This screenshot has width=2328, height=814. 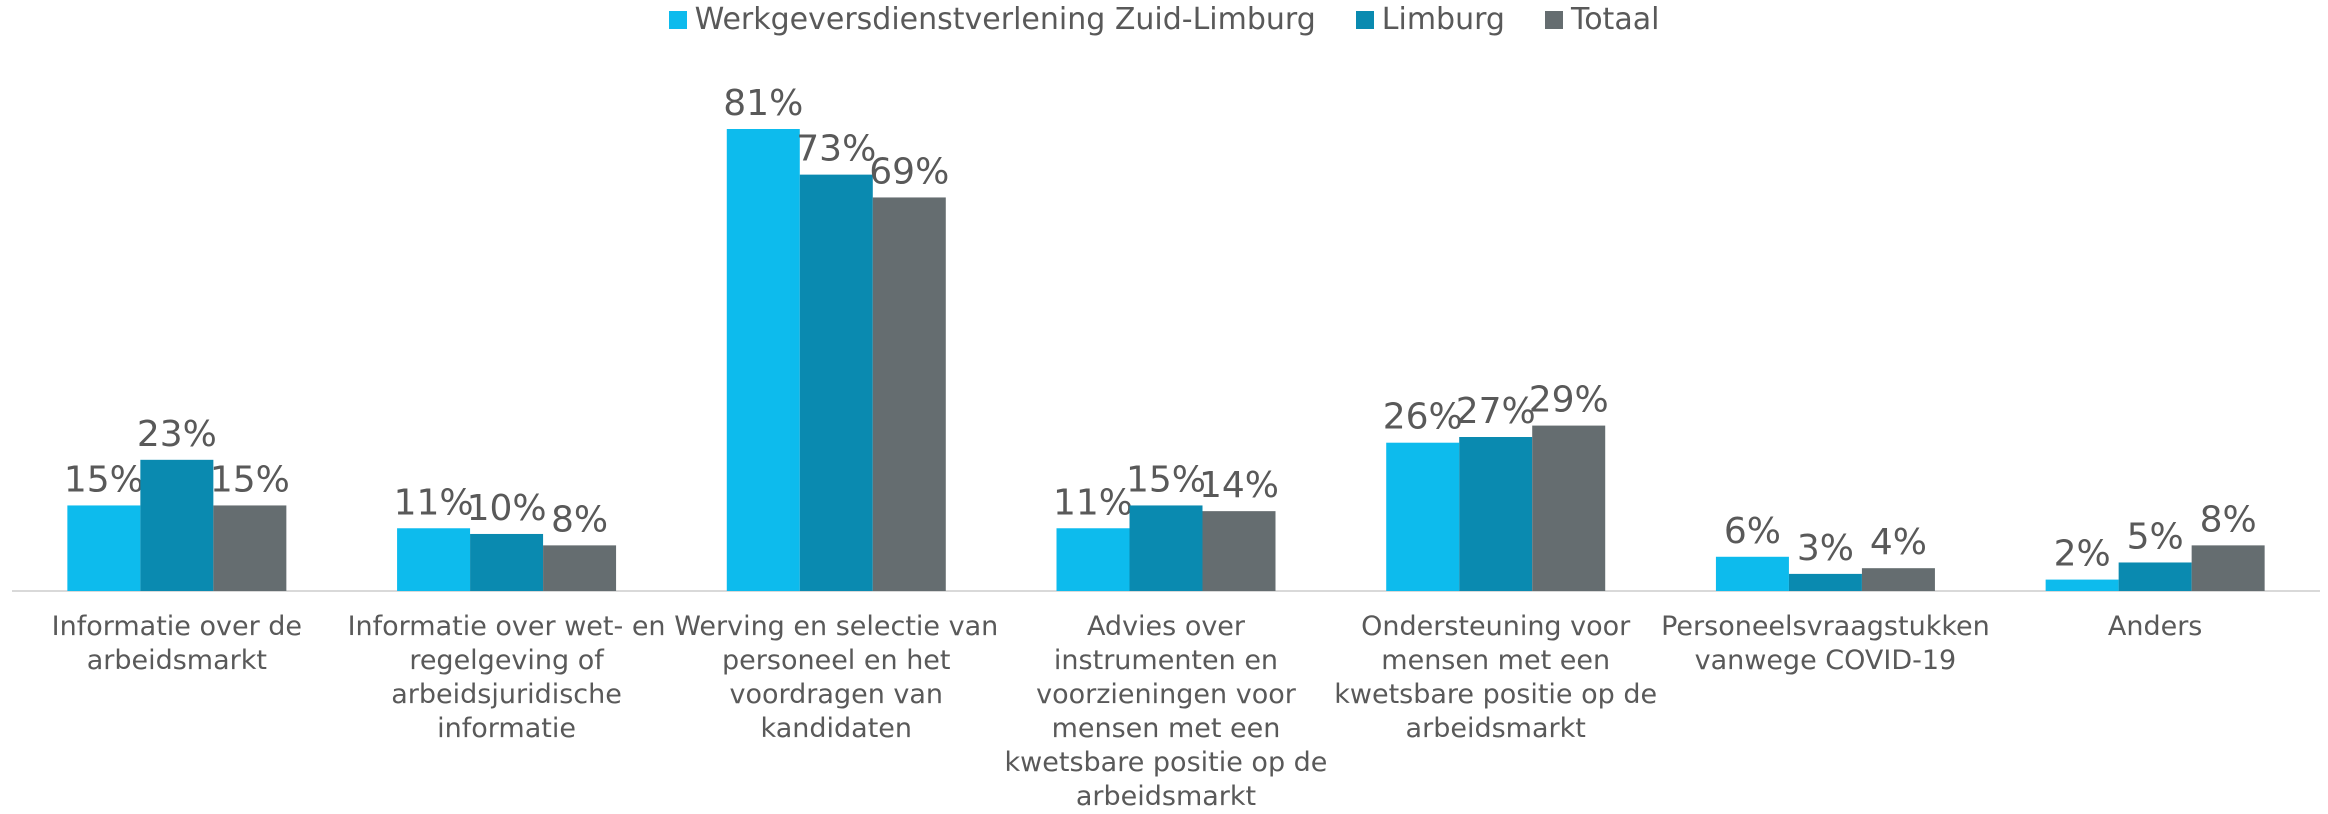 I want to click on data-label: 2%, so click(x=2082, y=554).